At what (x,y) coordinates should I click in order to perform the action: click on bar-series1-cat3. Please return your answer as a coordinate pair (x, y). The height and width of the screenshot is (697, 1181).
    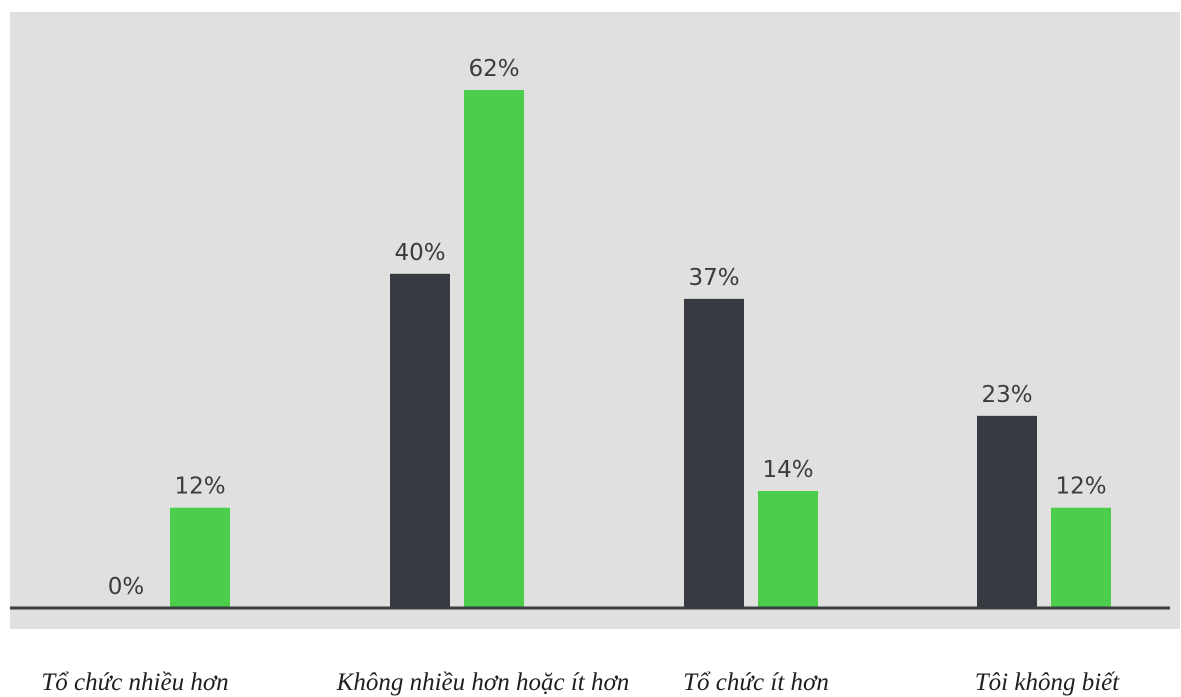
    Looking at the image, I should click on (714, 453).